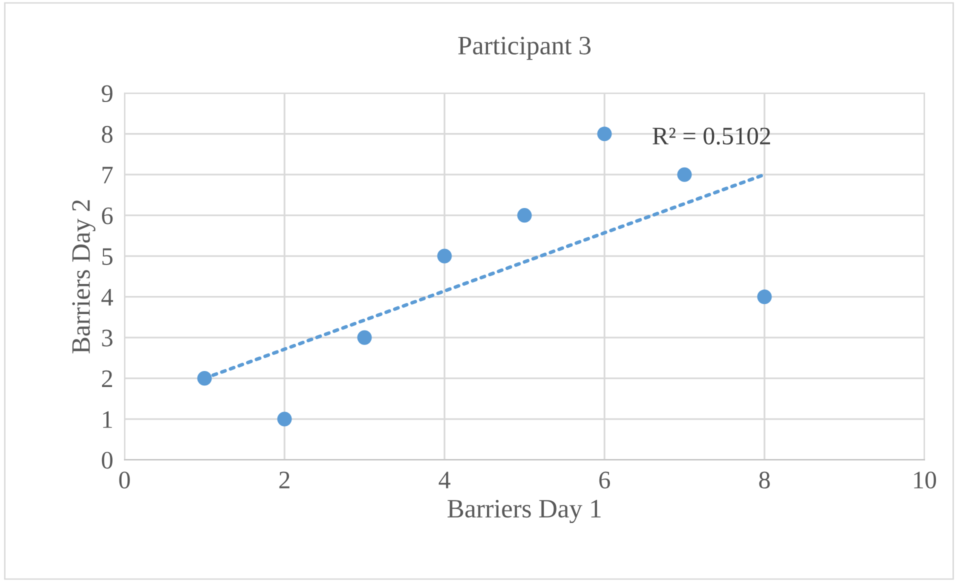 The image size is (958, 582). What do you see at coordinates (107, 297) in the screenshot?
I see `y-tick-label: 4` at bounding box center [107, 297].